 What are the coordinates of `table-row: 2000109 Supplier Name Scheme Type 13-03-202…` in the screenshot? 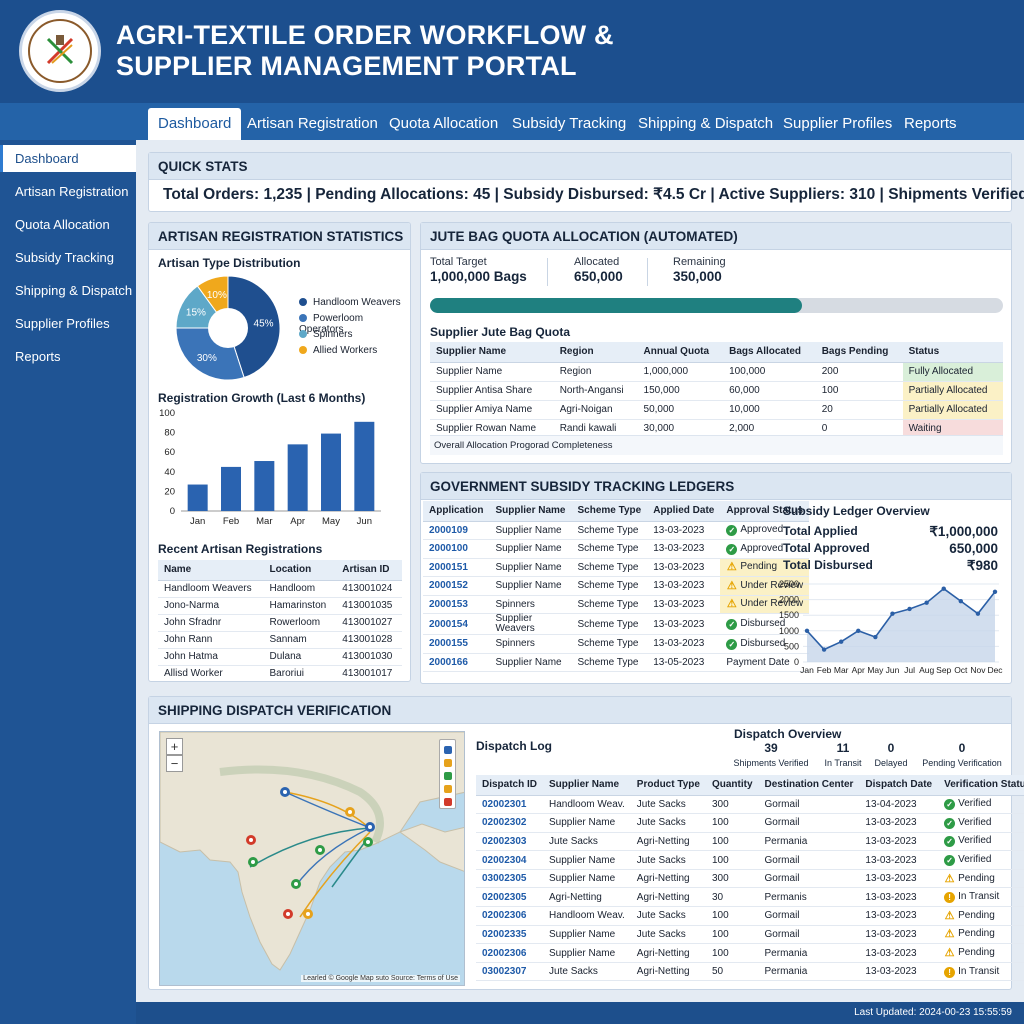 It's located at (616, 530).